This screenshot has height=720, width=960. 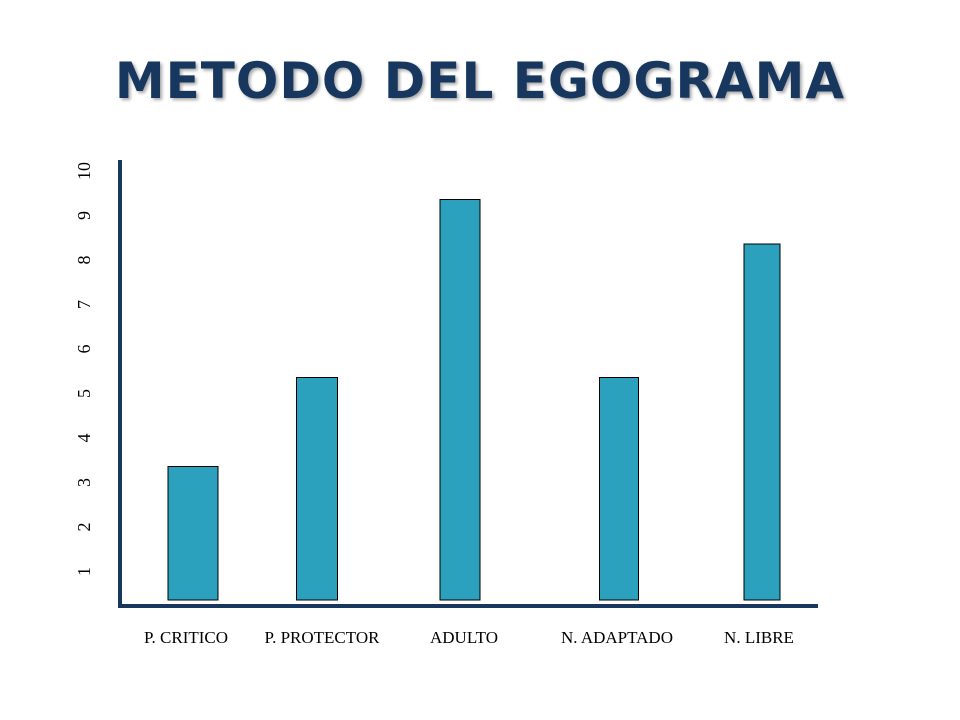 I want to click on category-label: P. PROTECTOR, so click(x=323, y=637).